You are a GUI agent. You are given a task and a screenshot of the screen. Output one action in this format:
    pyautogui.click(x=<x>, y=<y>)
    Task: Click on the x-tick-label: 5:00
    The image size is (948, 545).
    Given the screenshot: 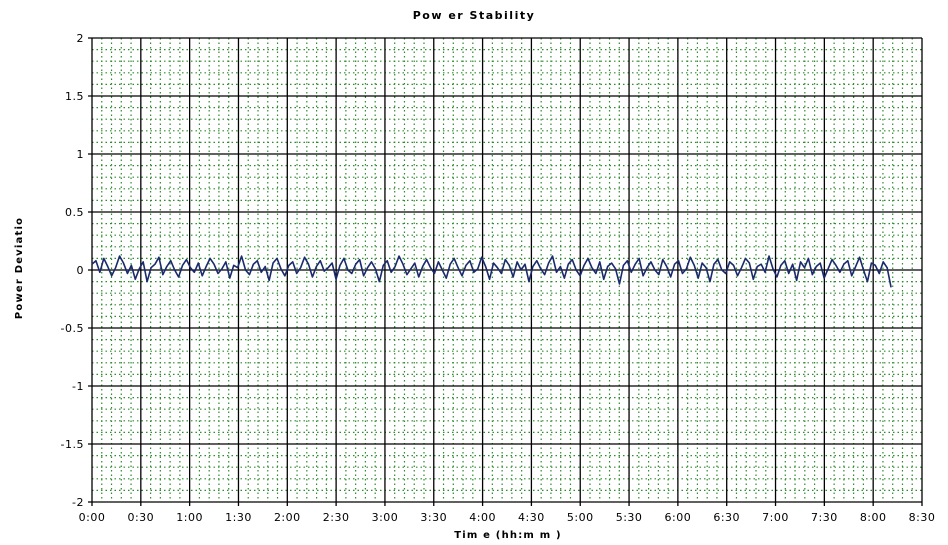 What is the action you would take?
    pyautogui.click(x=580, y=517)
    